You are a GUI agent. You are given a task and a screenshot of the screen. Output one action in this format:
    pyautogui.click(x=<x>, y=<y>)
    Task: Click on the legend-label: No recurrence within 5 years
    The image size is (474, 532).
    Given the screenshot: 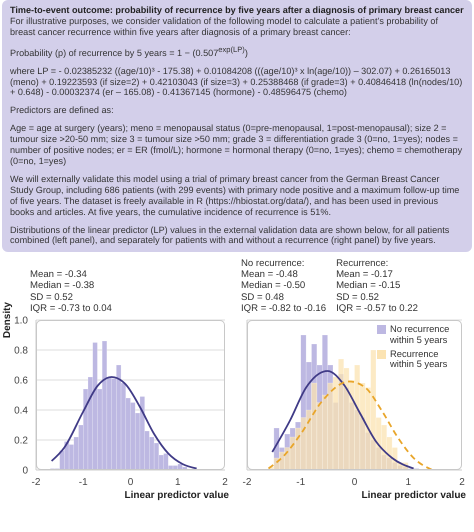 What is the action you would take?
    pyautogui.click(x=420, y=334)
    